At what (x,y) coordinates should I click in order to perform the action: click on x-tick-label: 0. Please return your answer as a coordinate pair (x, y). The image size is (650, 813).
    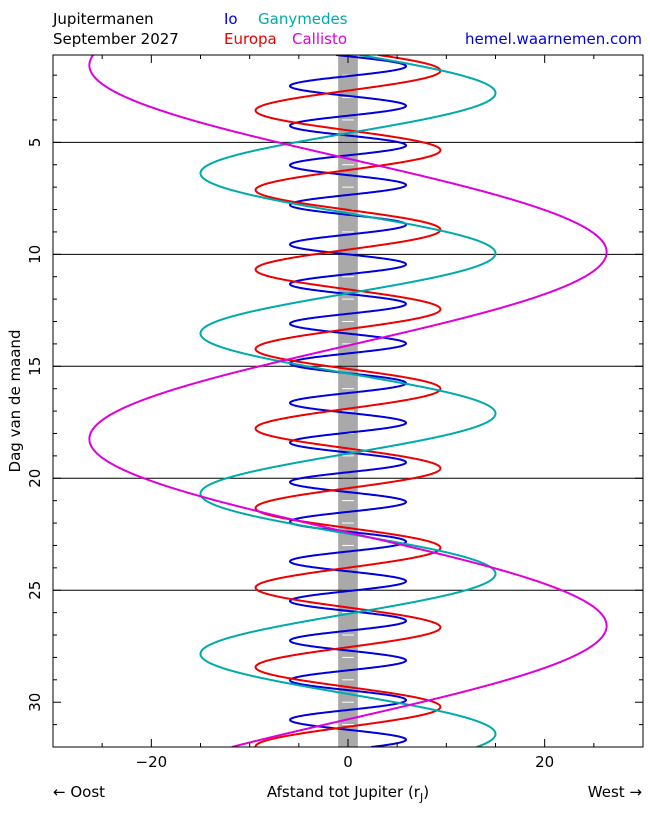
    Looking at the image, I should click on (348, 762).